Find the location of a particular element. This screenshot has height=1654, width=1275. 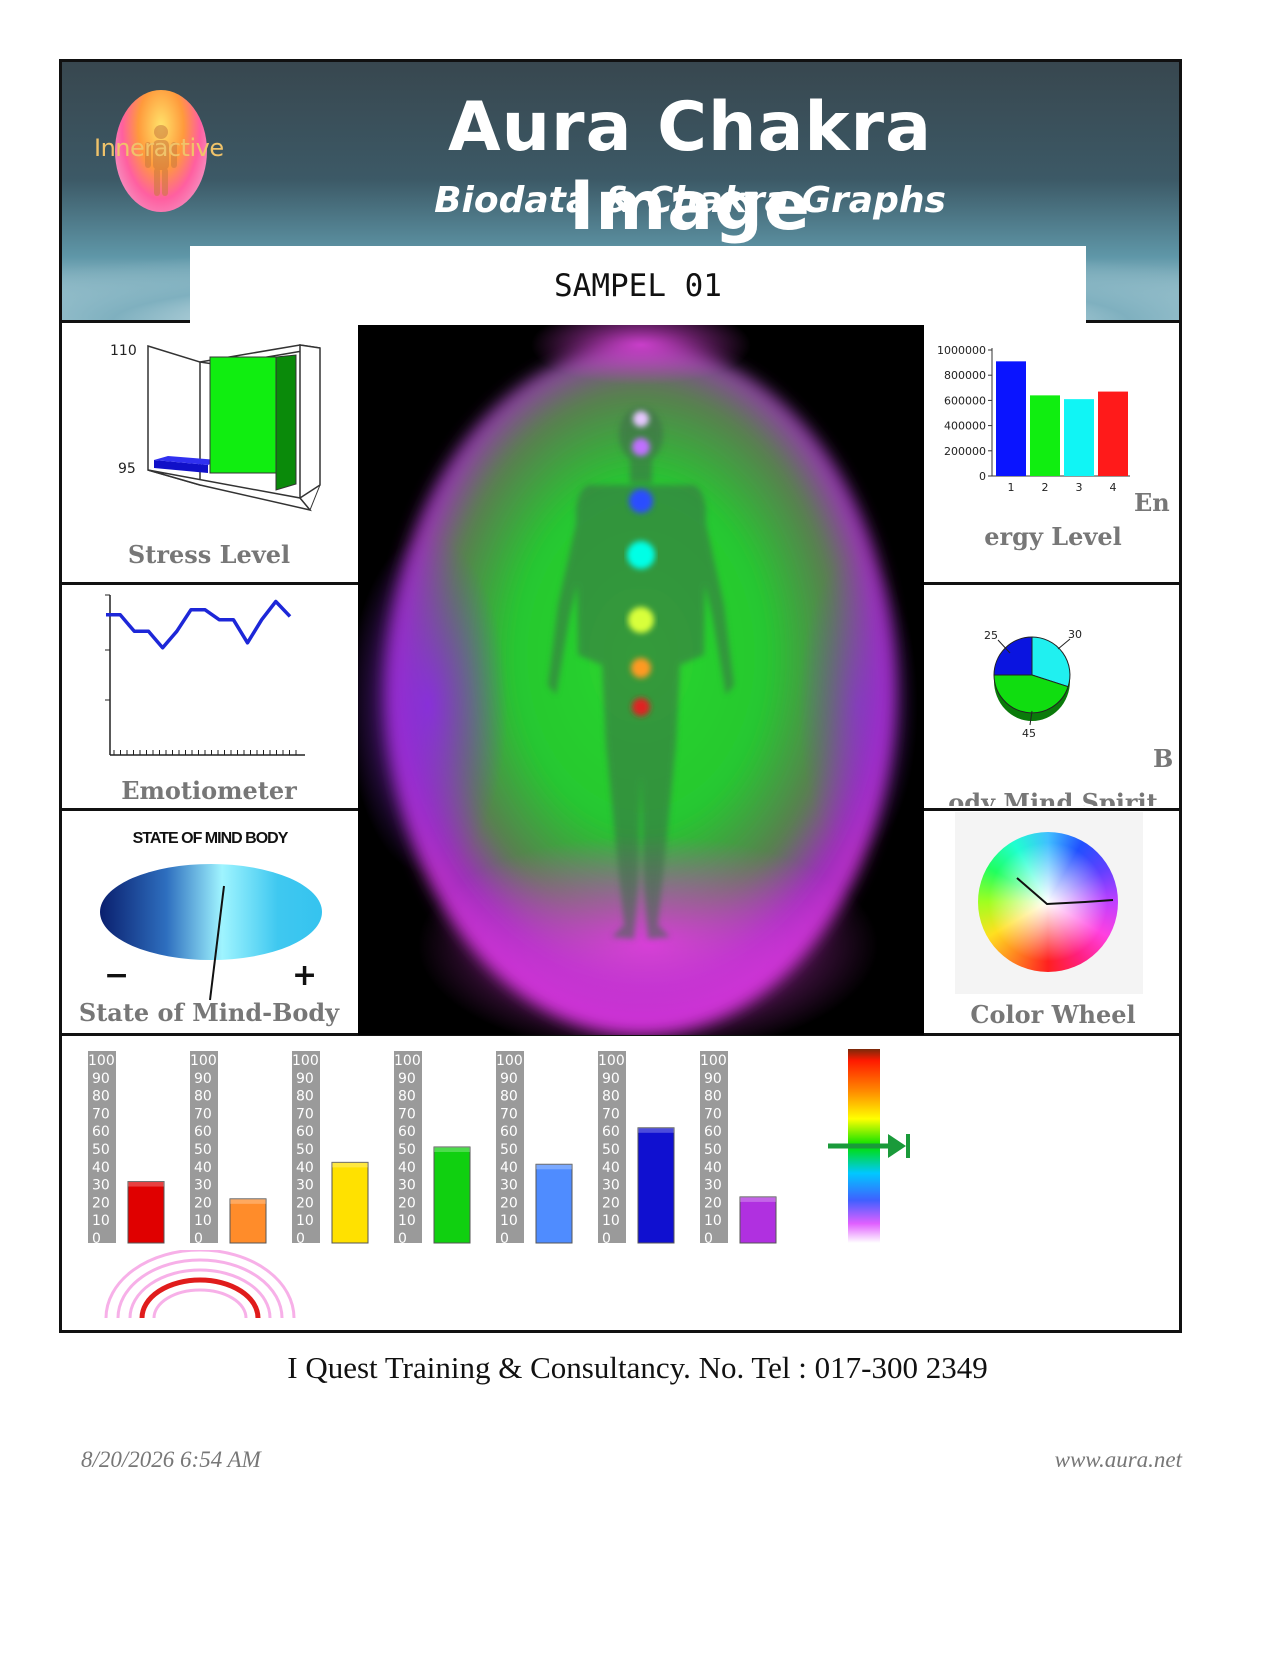

logo-text: Inneractive is located at coordinates (159, 148).